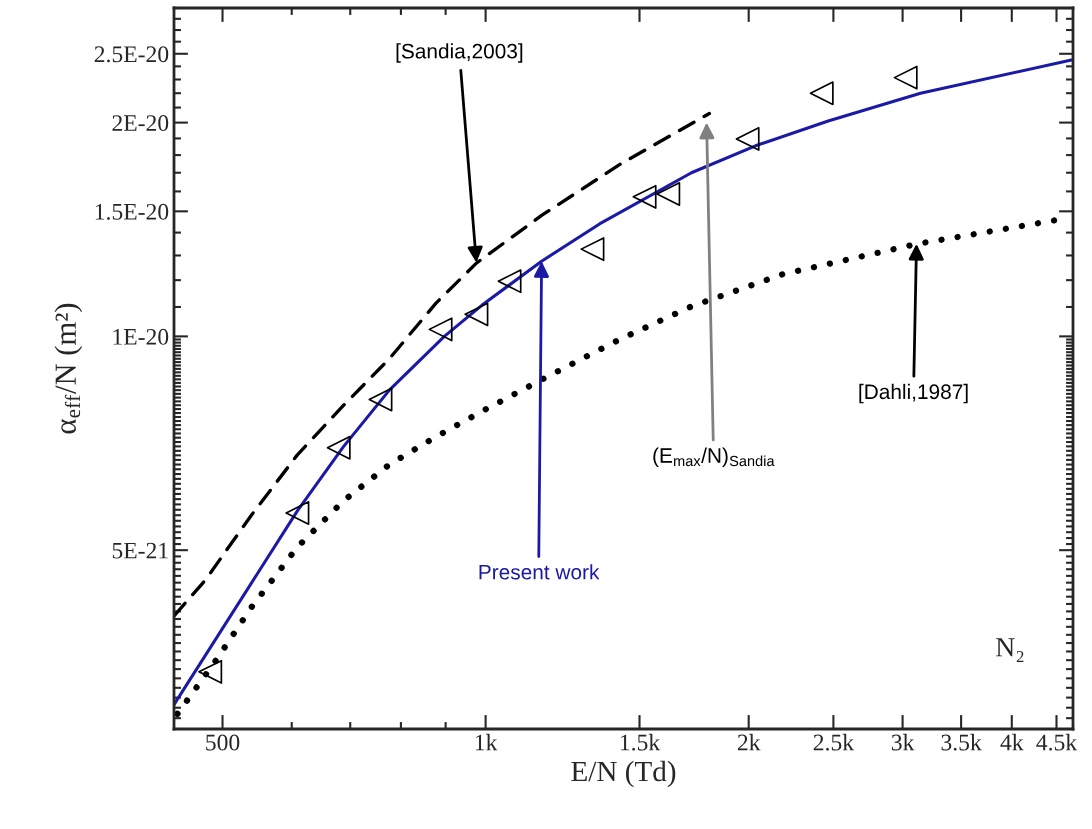 The image size is (1092, 829). I want to click on x-tick-label: 2k, so click(749, 742).